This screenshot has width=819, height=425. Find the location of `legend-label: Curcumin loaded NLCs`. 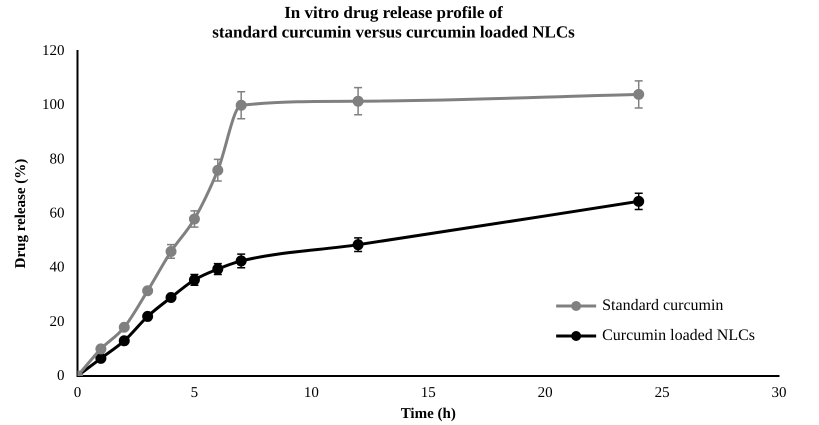

legend-label: Curcumin loaded NLCs is located at coordinates (679, 335).